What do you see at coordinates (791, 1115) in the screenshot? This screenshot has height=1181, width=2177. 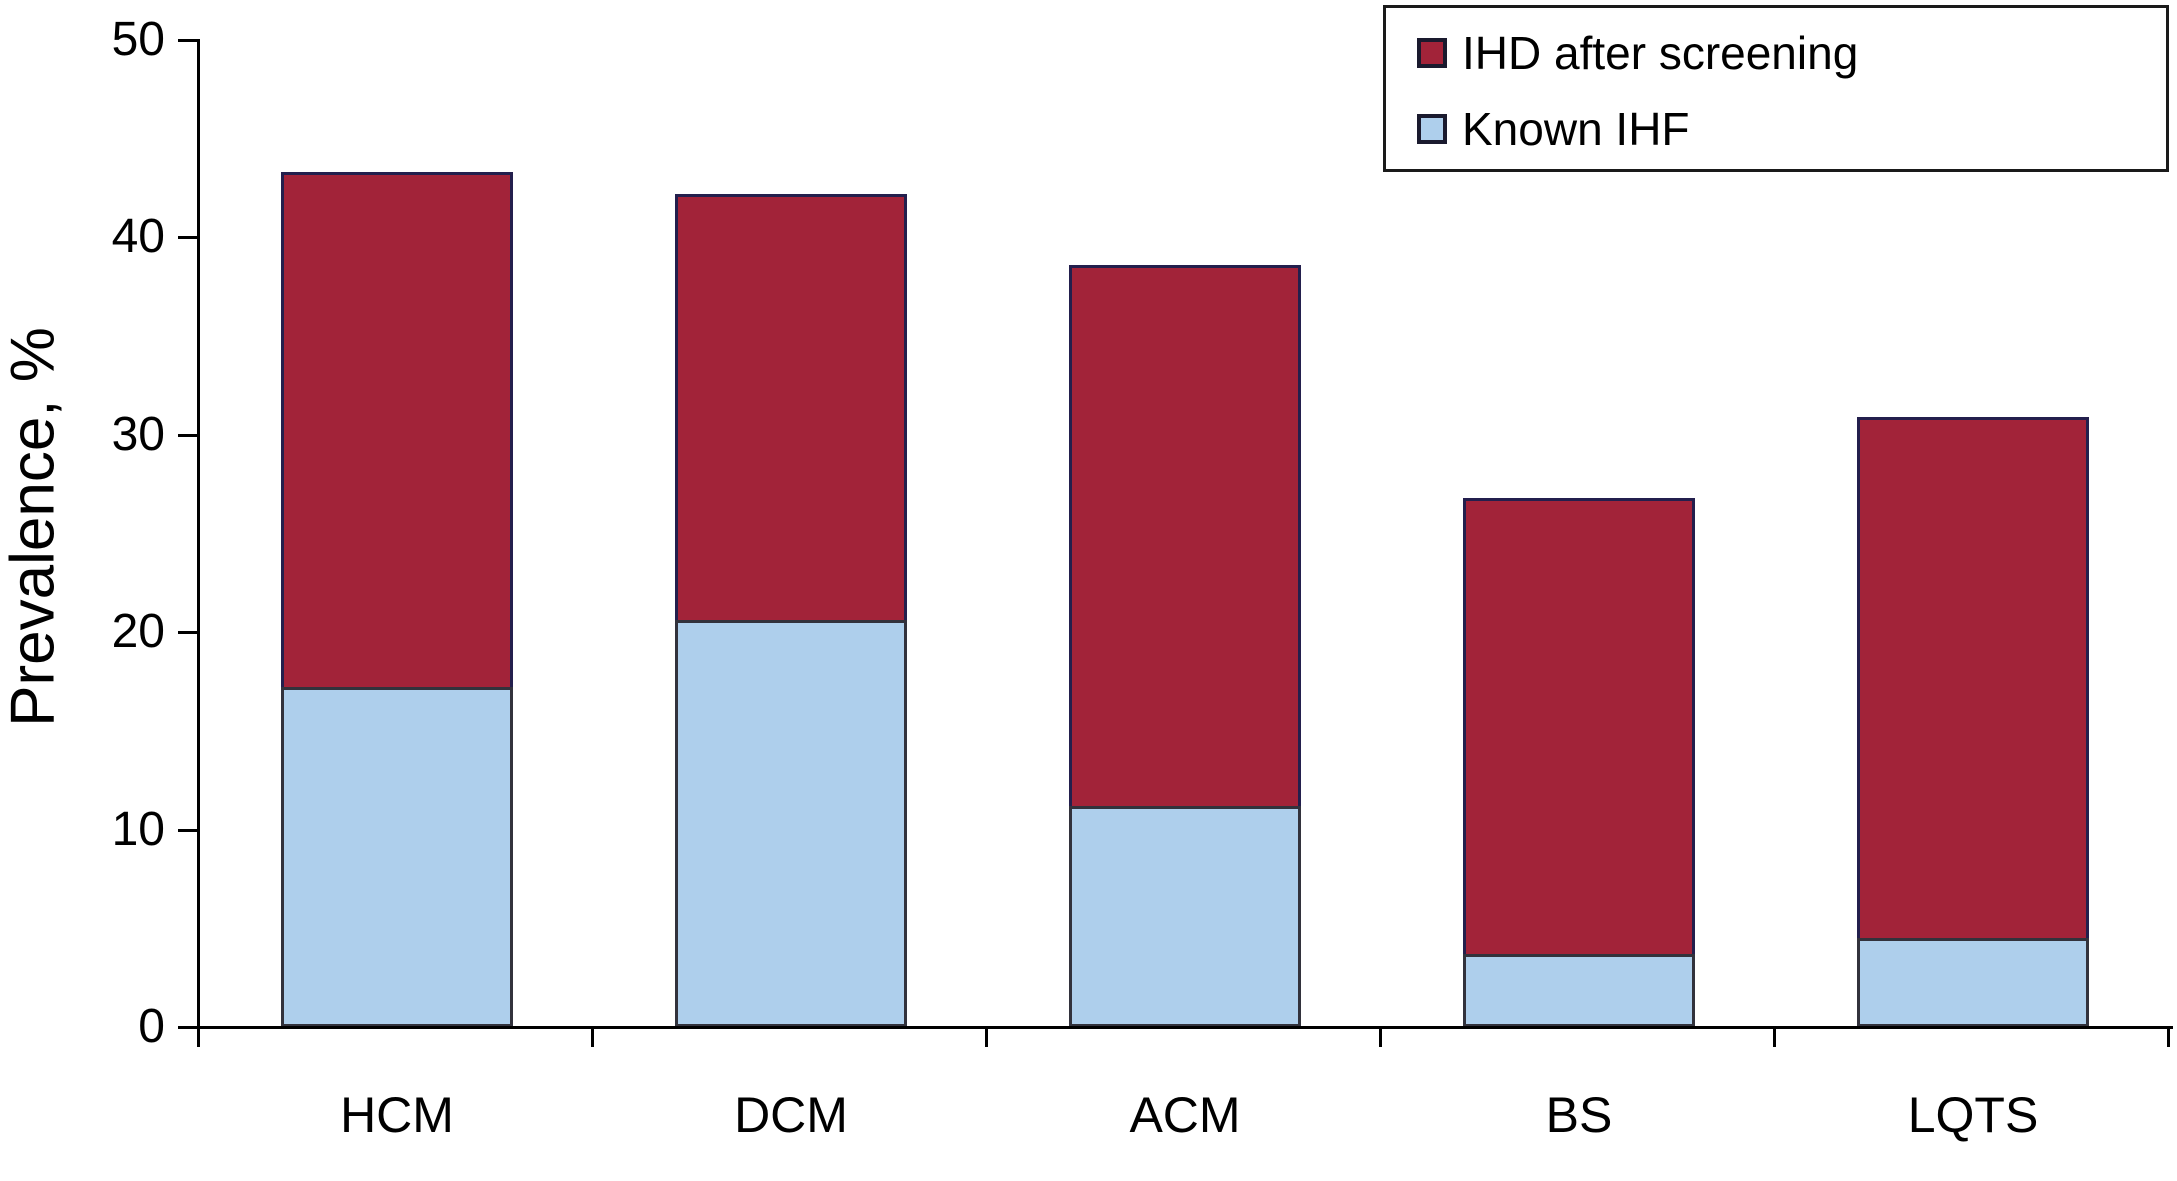 I see `x-category-label-dcm: DCM` at bounding box center [791, 1115].